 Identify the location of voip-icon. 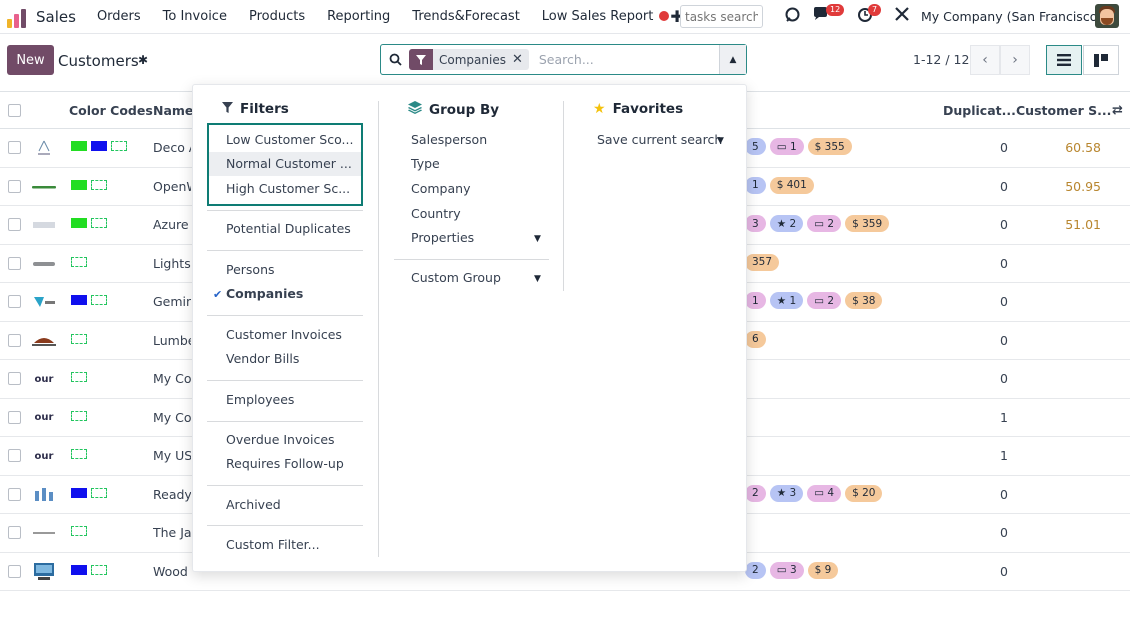
(792, 16).